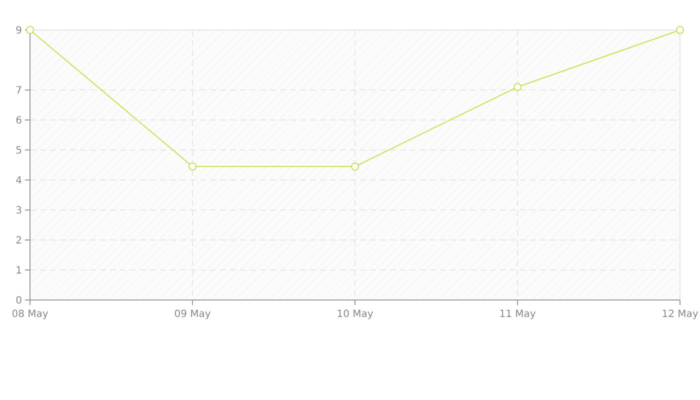 The width and height of the screenshot is (700, 400). Describe the element at coordinates (355, 314) in the screenshot. I see `x-tick-label: 10 May` at that location.